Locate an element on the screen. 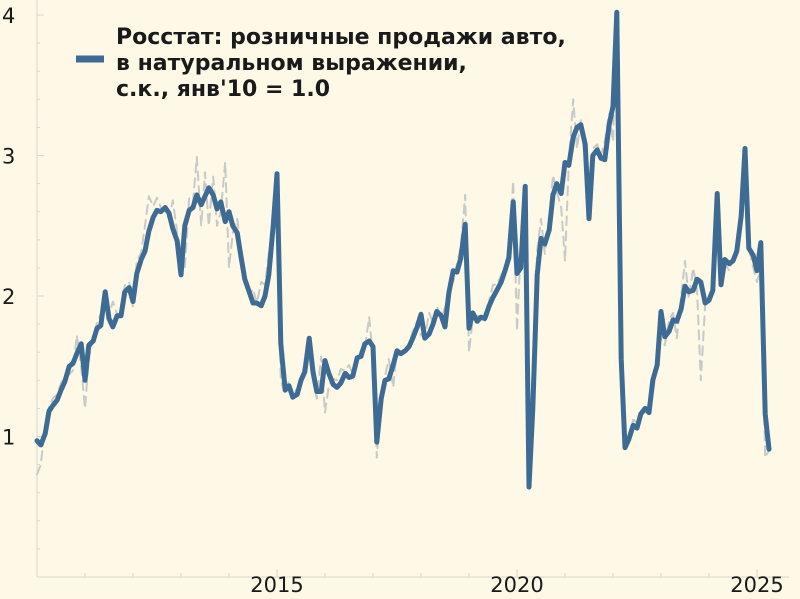  legend-line-1: Росстат: розничные продажи авто, is located at coordinates (341, 37).